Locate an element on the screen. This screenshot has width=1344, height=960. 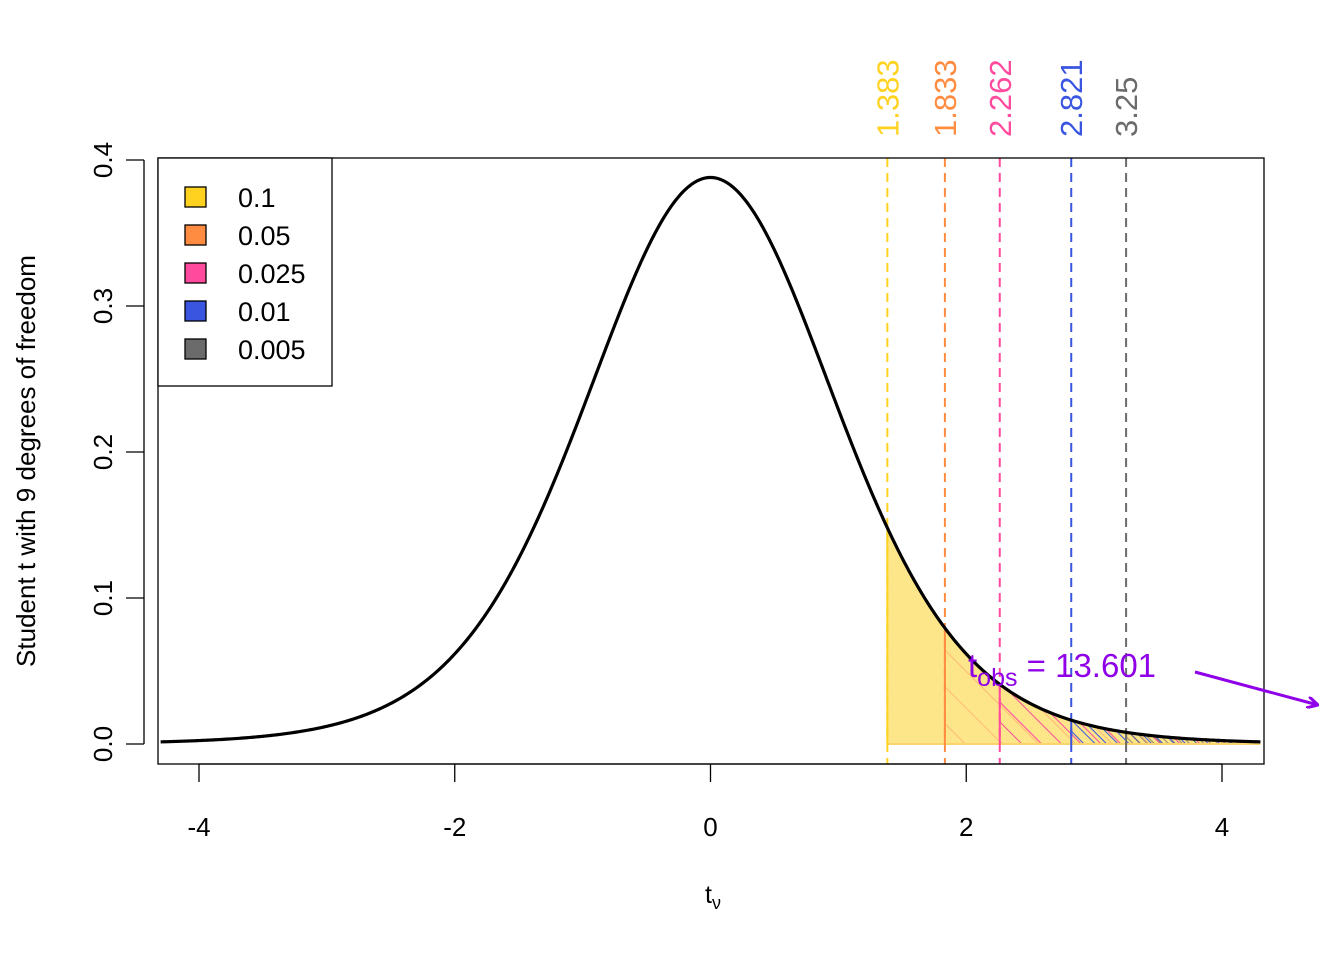
critical-value-label: 2.821 is located at coordinates (1071, 98).